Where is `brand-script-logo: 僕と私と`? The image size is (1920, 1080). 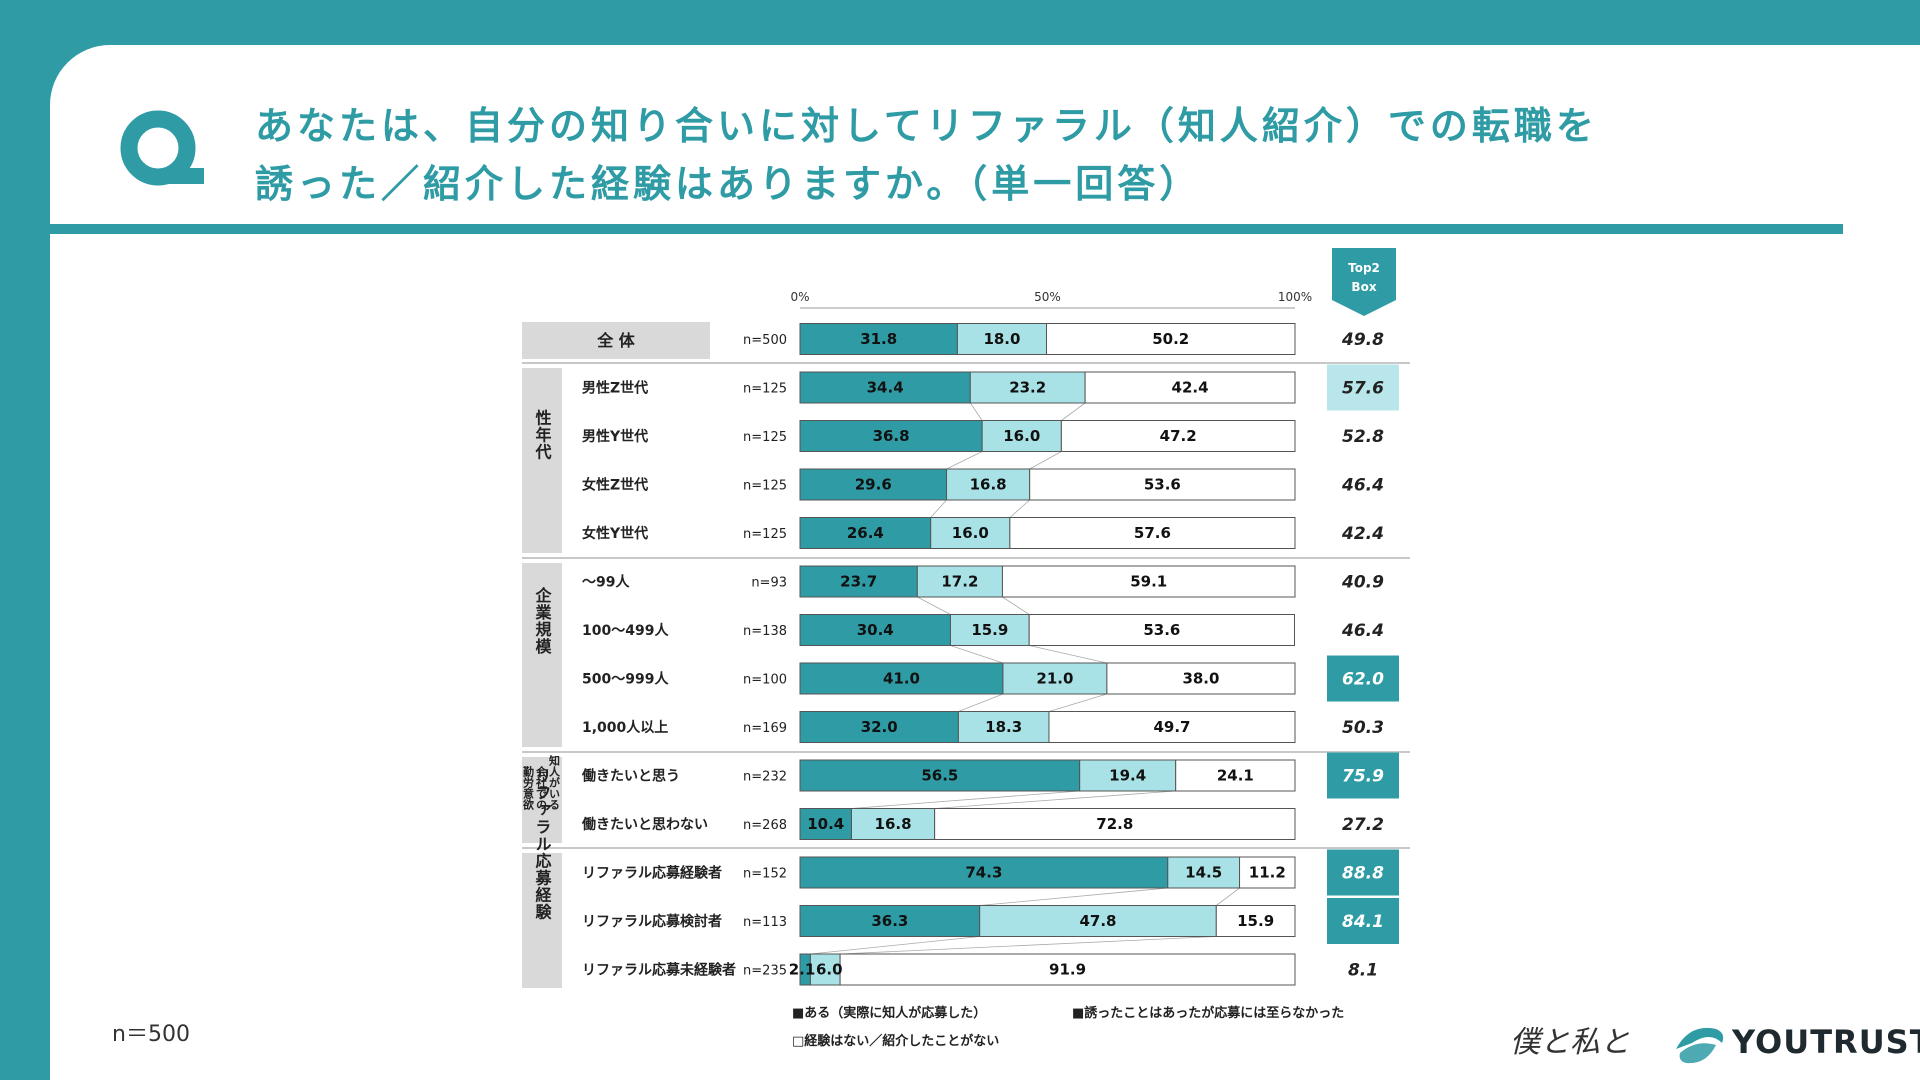 brand-script-logo: 僕と私と is located at coordinates (1570, 1042).